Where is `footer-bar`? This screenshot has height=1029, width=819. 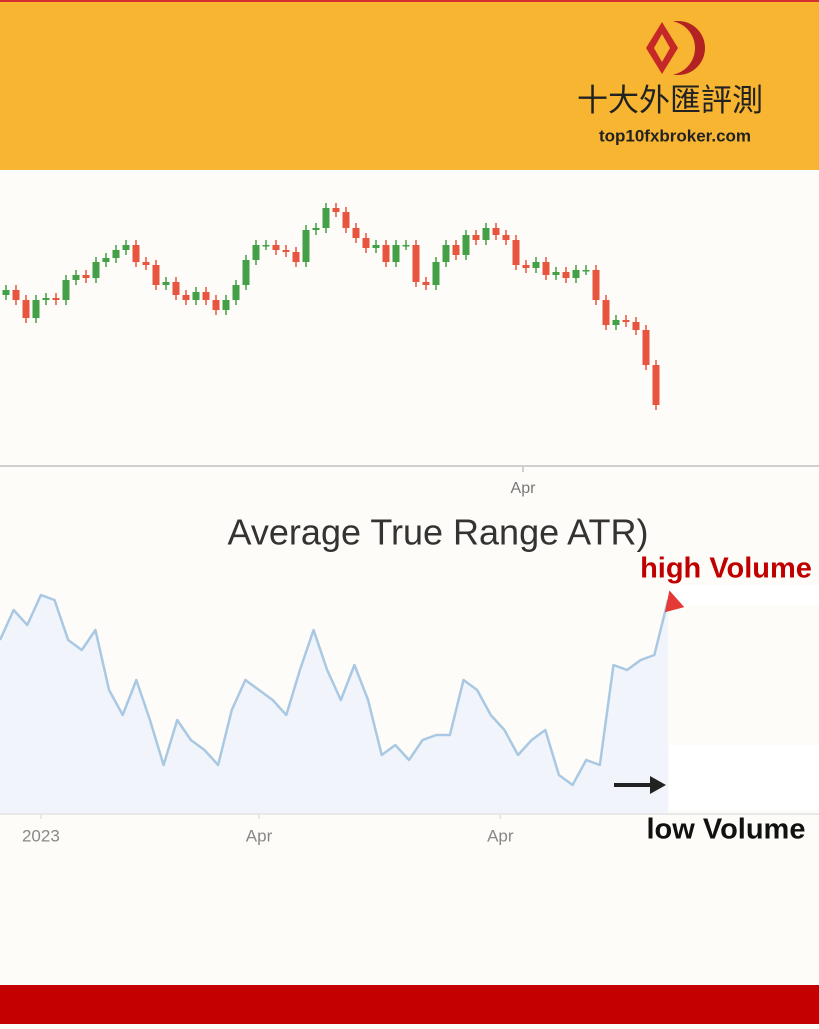
footer-bar is located at coordinates (409, 1004).